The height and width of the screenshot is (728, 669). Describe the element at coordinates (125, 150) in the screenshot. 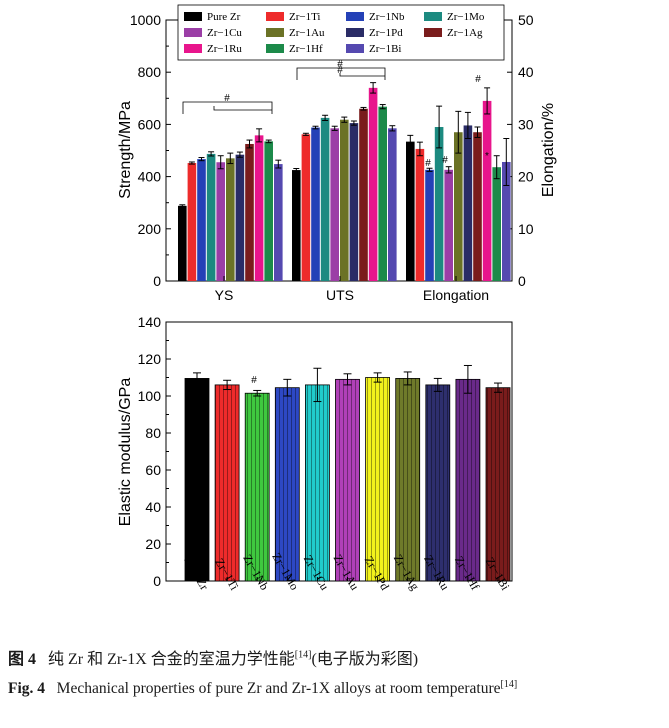

I see `top-y-axis-label: Strength/MPa` at that location.